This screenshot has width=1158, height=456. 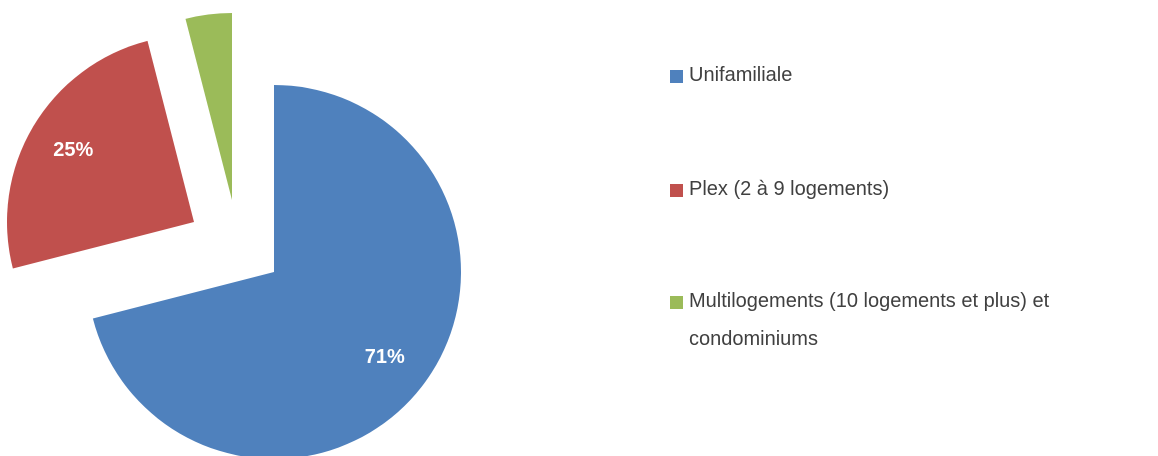 I want to click on legend-line: Multilogements (10 logements et plus) et, so click(x=869, y=301).